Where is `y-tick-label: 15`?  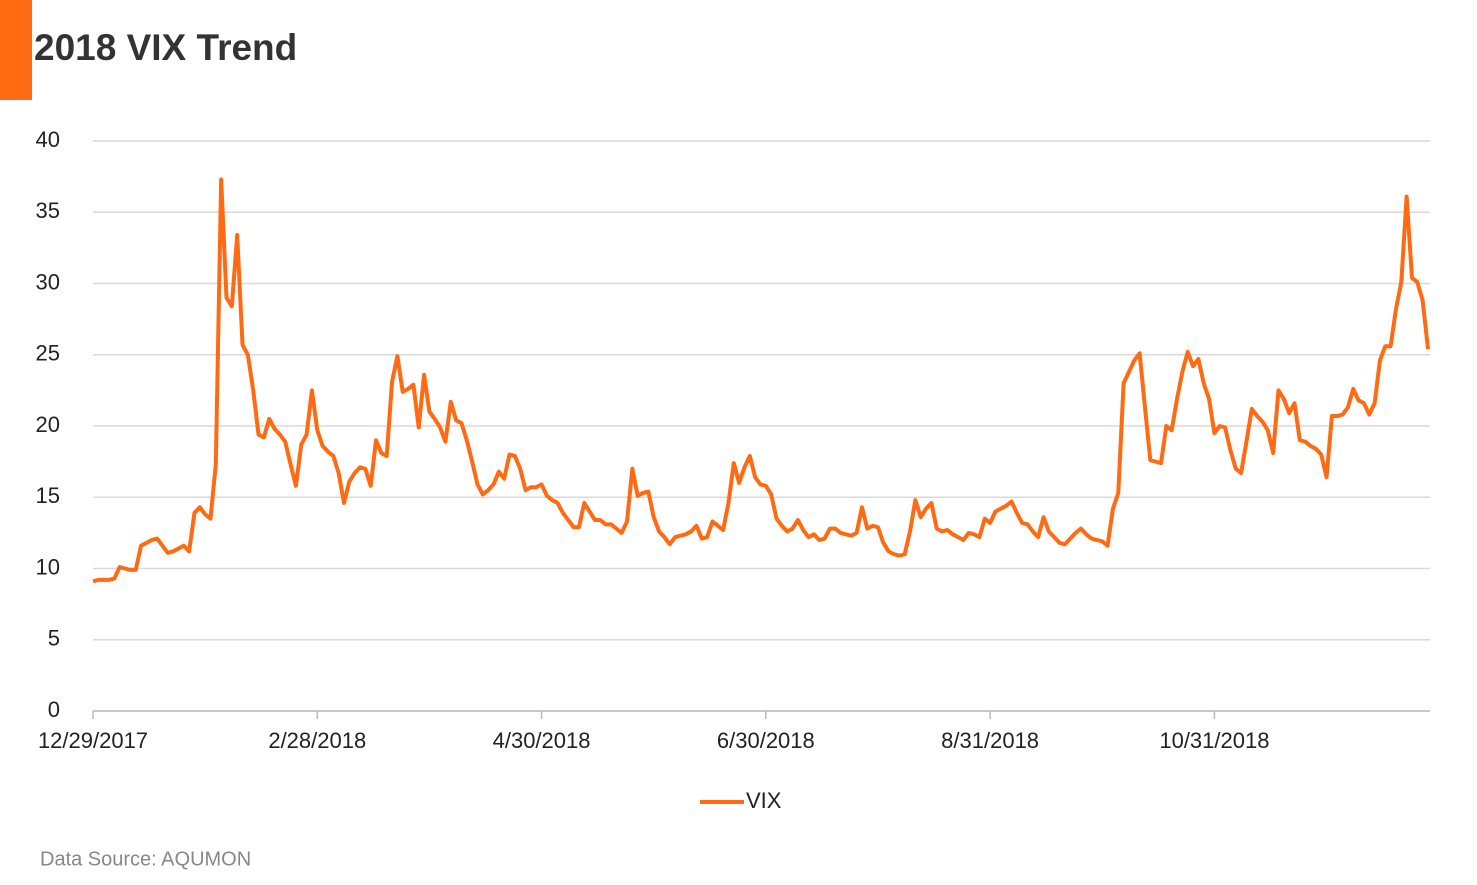 y-tick-label: 15 is located at coordinates (48, 495).